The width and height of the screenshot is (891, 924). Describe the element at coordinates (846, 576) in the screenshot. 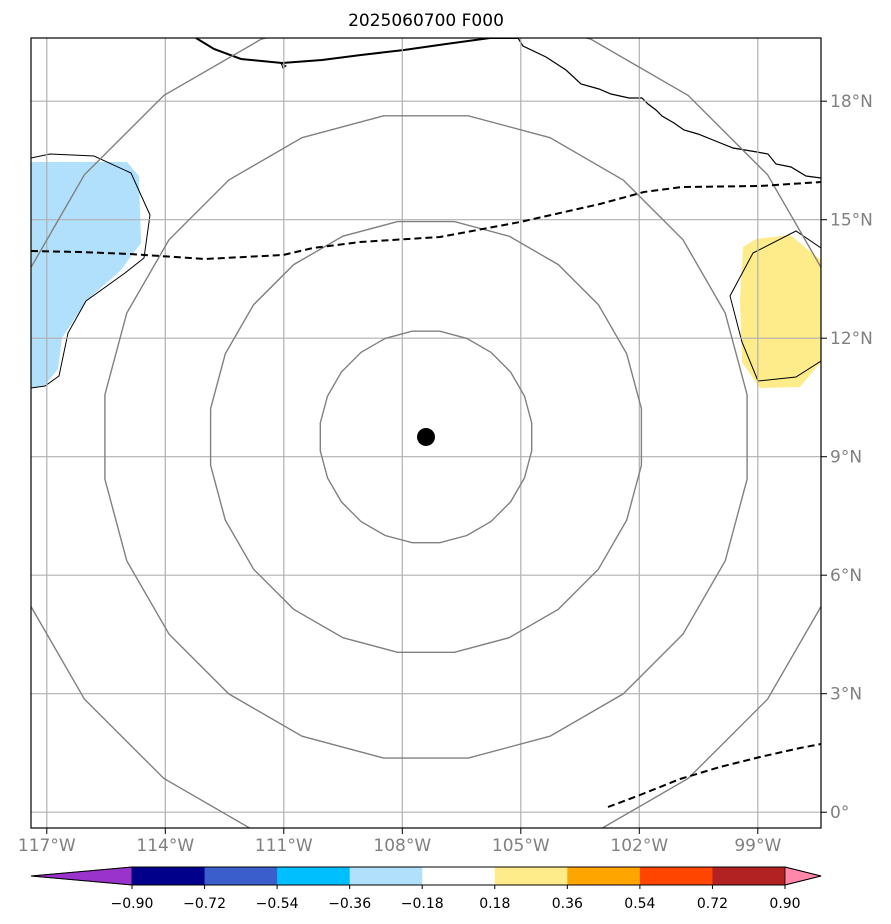

I see `lat-tick-label: 6°N` at that location.